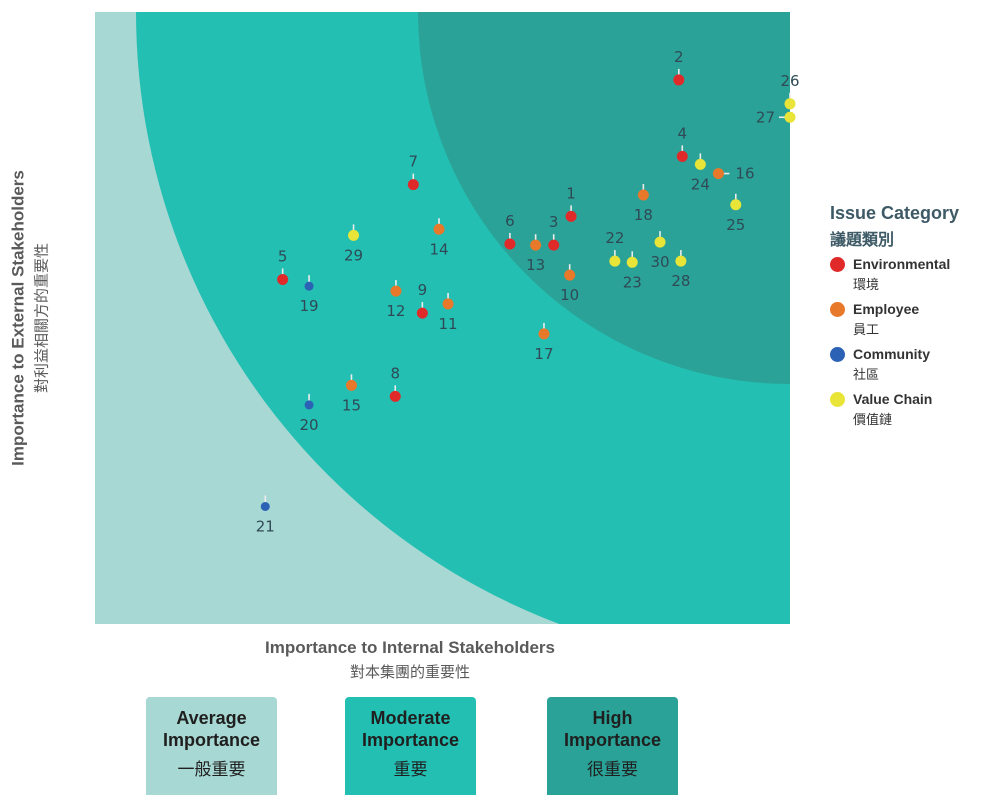 The width and height of the screenshot is (992, 795). Describe the element at coordinates (894, 409) in the screenshot. I see `legend-item-value-chain: Value Chain 價值鏈` at that location.